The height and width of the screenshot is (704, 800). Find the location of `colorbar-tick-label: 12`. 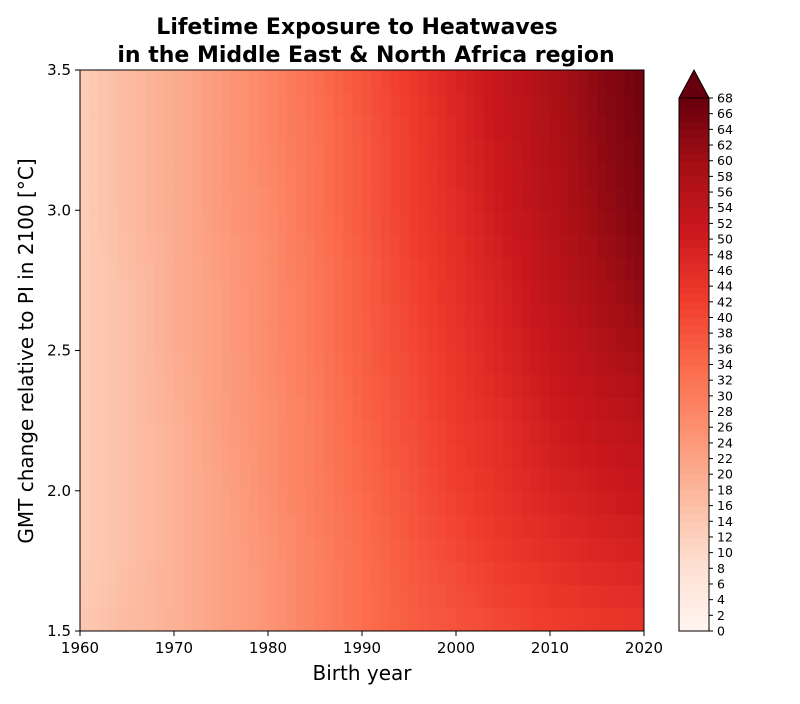

colorbar-tick-label: 12 is located at coordinates (725, 536).